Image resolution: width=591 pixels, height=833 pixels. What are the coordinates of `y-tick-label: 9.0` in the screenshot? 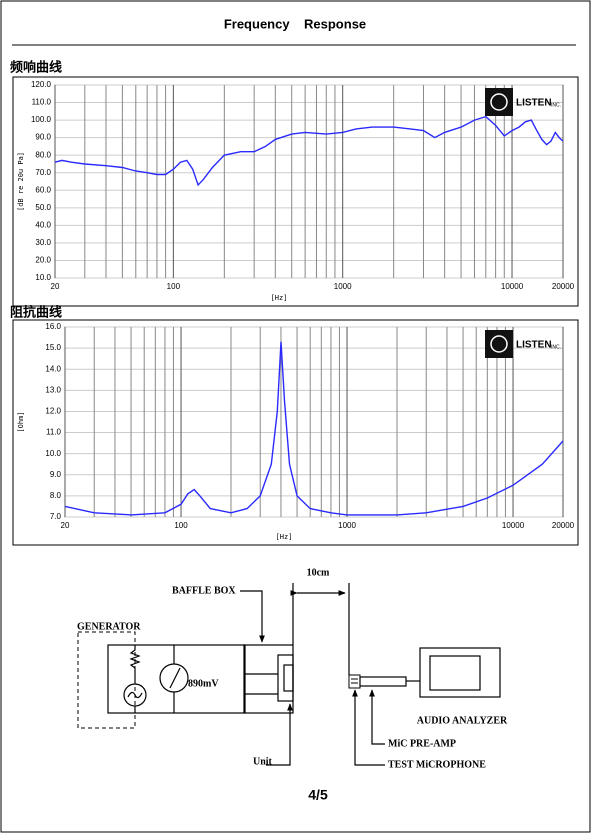 It's located at (56, 474).